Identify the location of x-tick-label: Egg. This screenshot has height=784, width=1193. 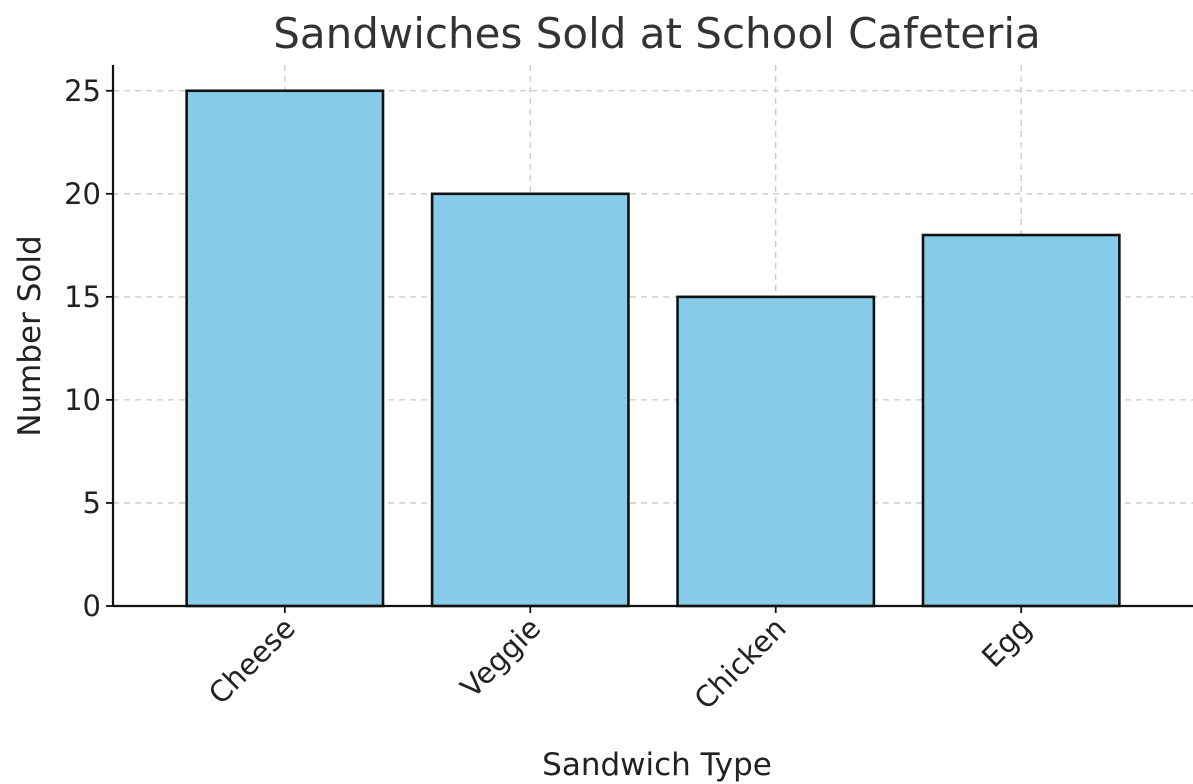
(1006, 642).